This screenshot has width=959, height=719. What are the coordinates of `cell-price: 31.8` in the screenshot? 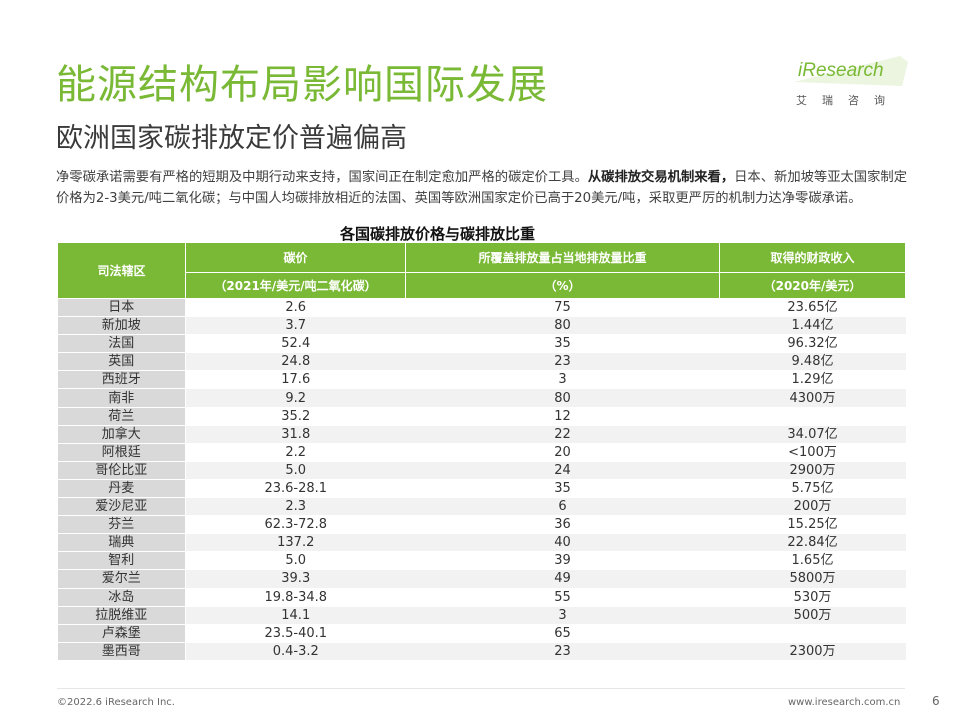 It's located at (295, 434).